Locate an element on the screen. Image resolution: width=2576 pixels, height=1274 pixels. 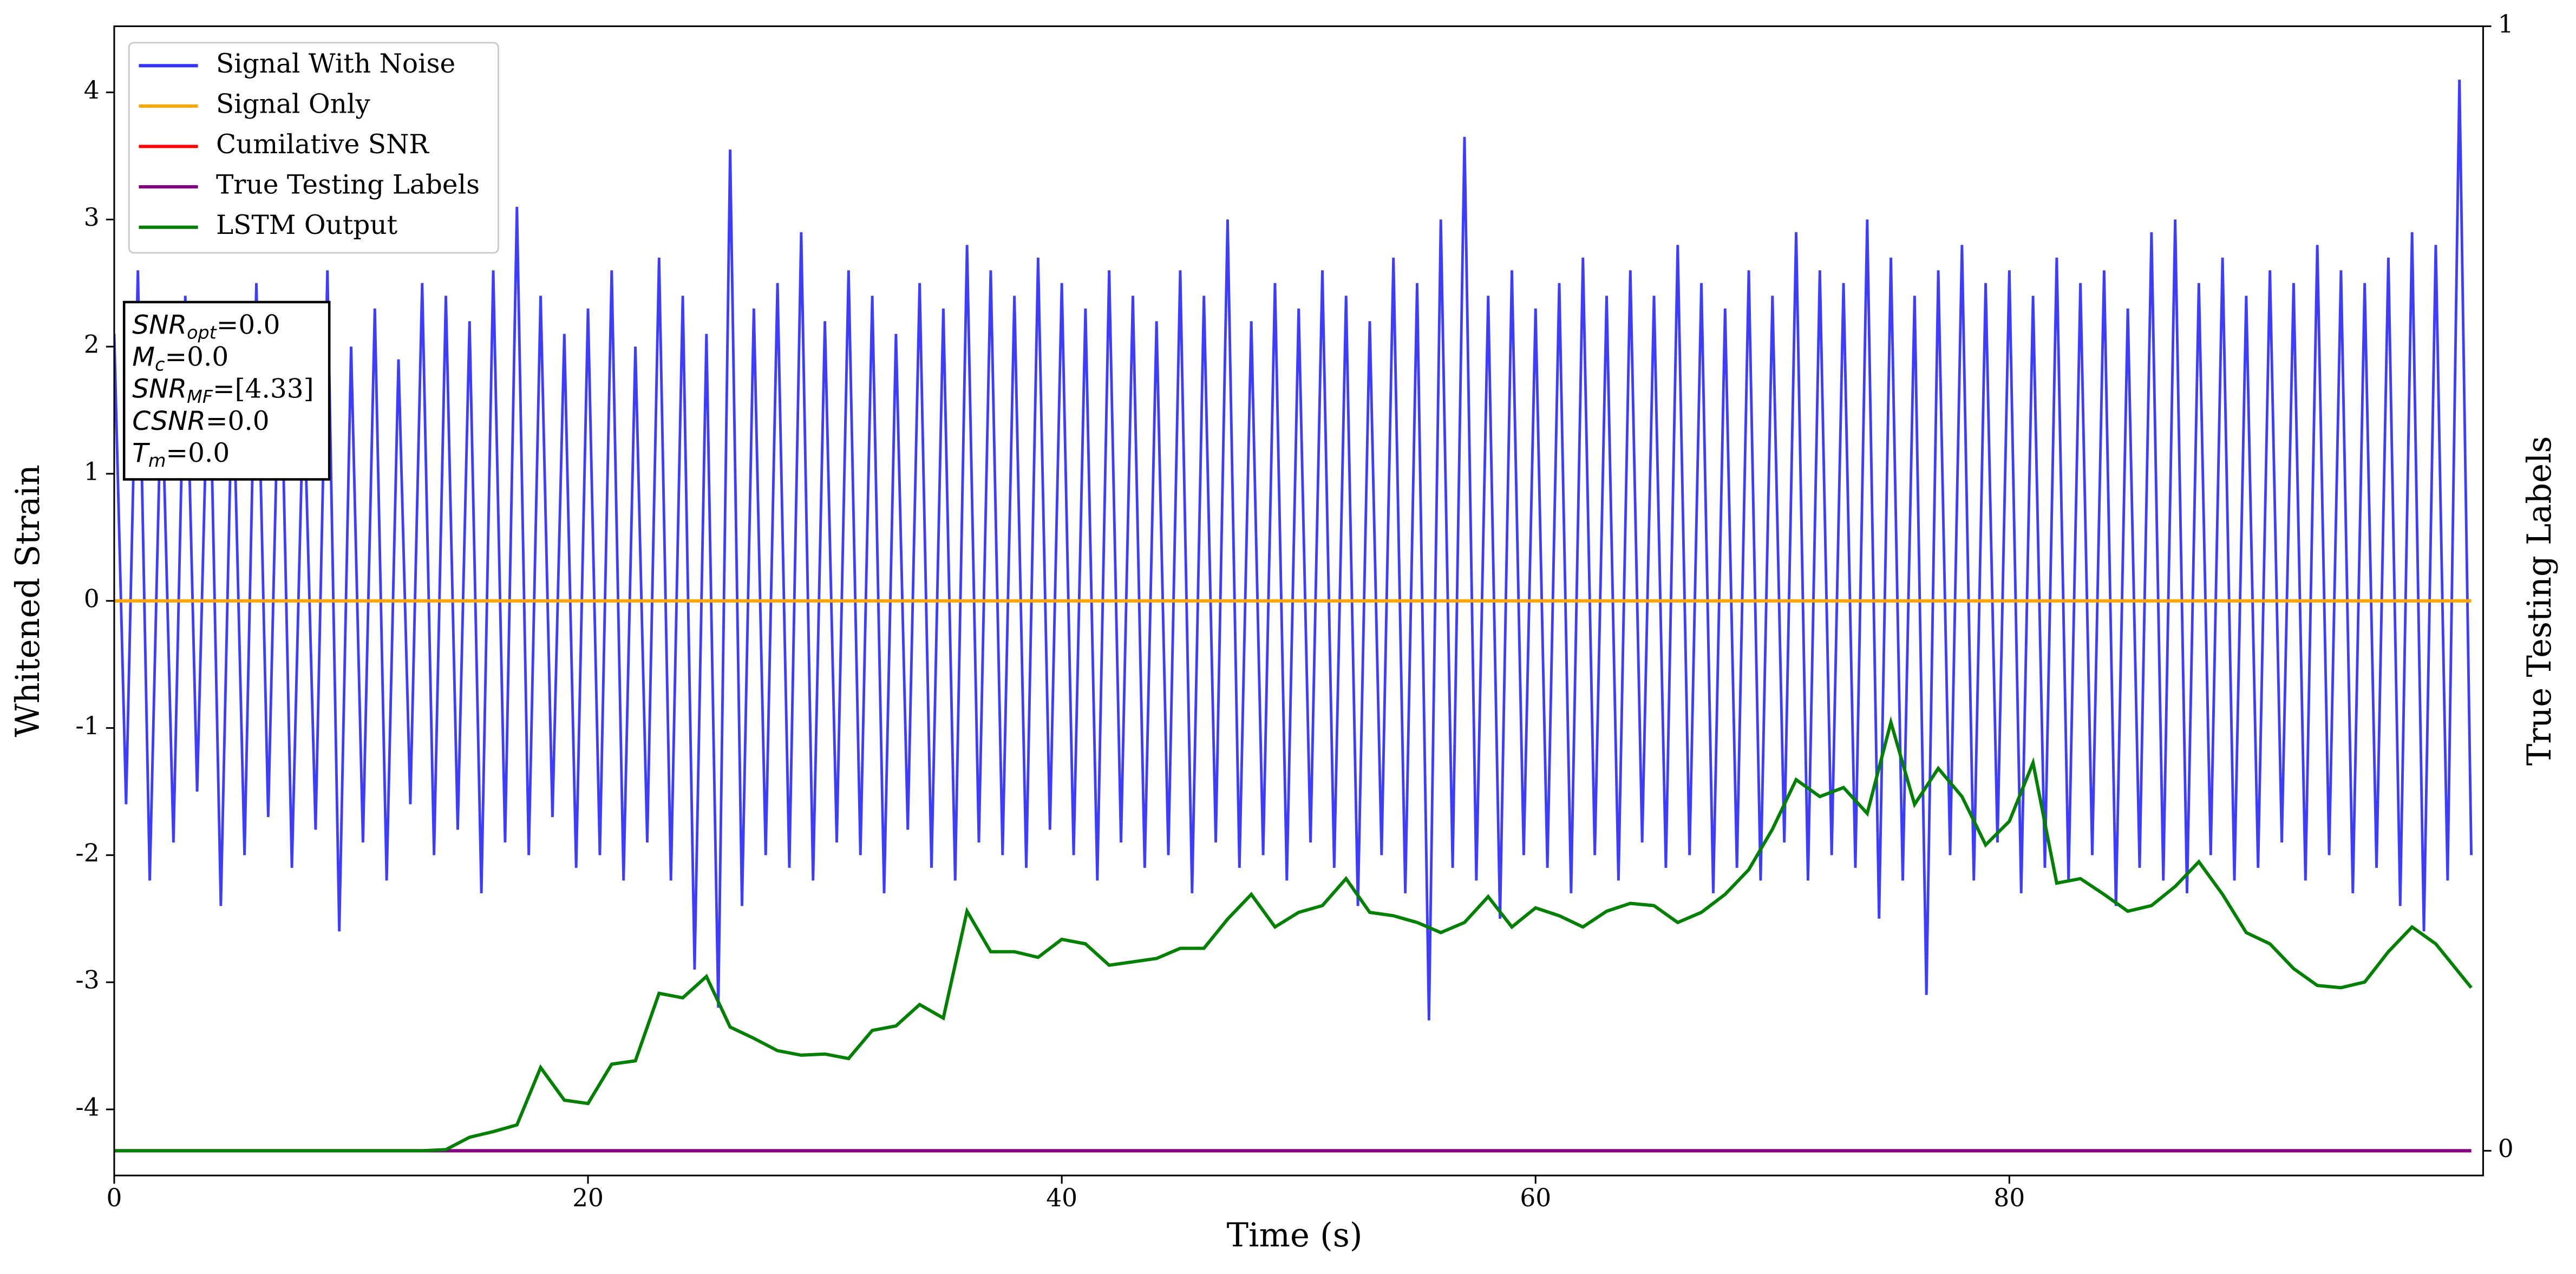
y-tick-label: 1 is located at coordinates (92, 471).